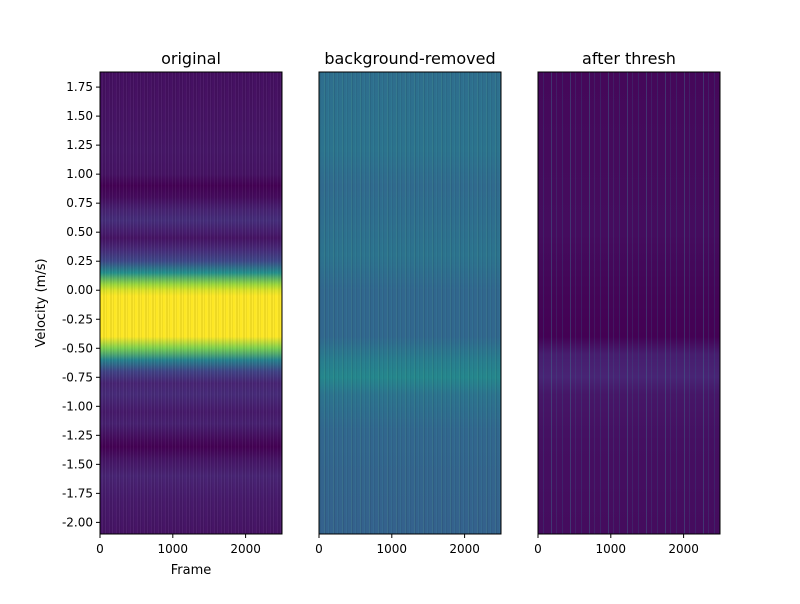  What do you see at coordinates (409, 58) in the screenshot?
I see `panel-title-background-removed: background-removed` at bounding box center [409, 58].